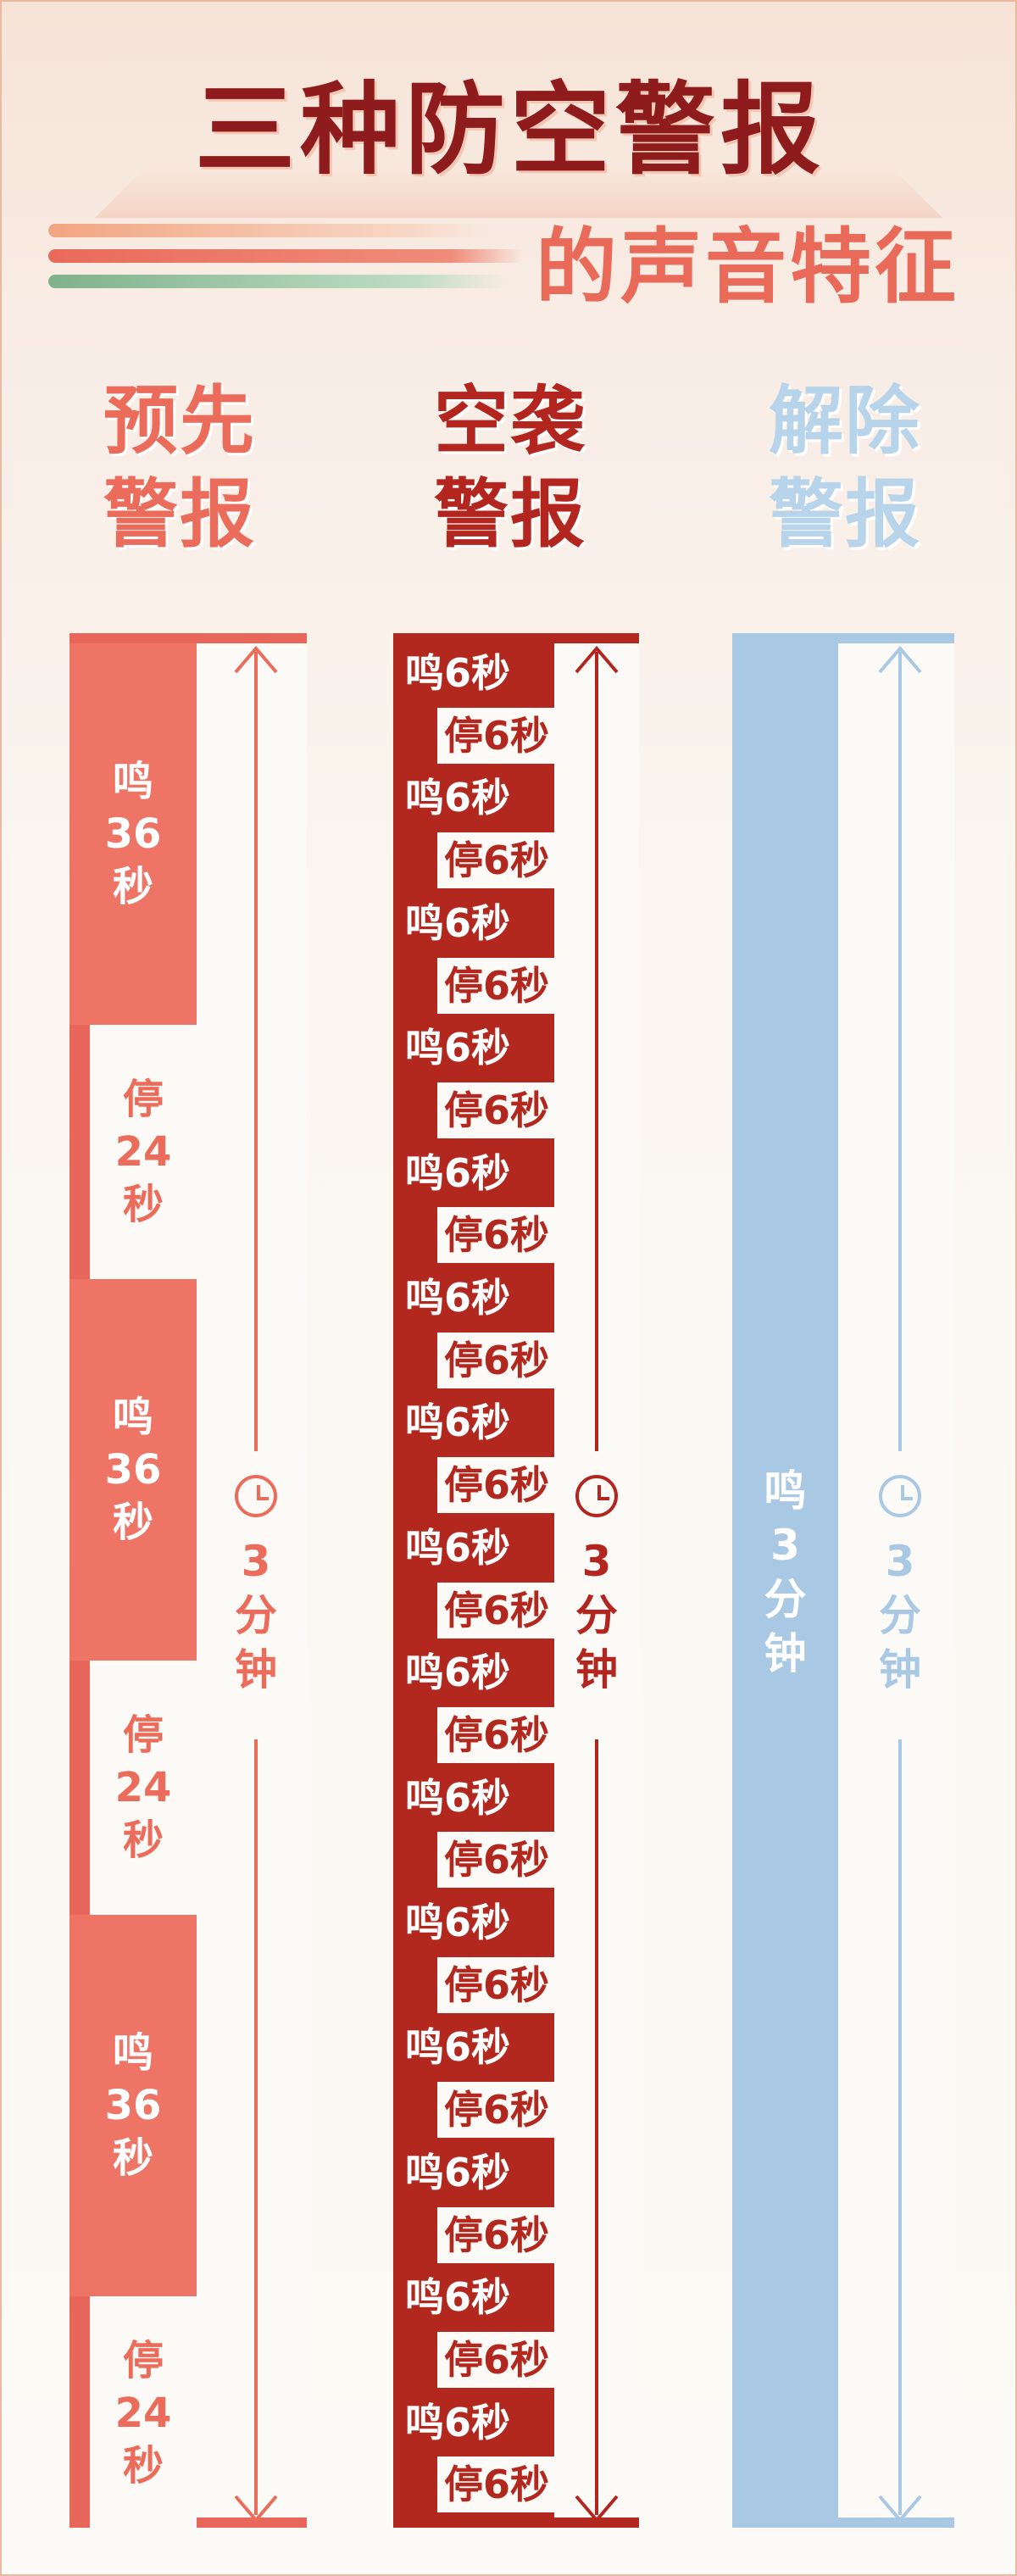 This screenshot has width=1017, height=2576. I want to click on all-clear-segment: 鸣 3 分钟, so click(785, 1572).